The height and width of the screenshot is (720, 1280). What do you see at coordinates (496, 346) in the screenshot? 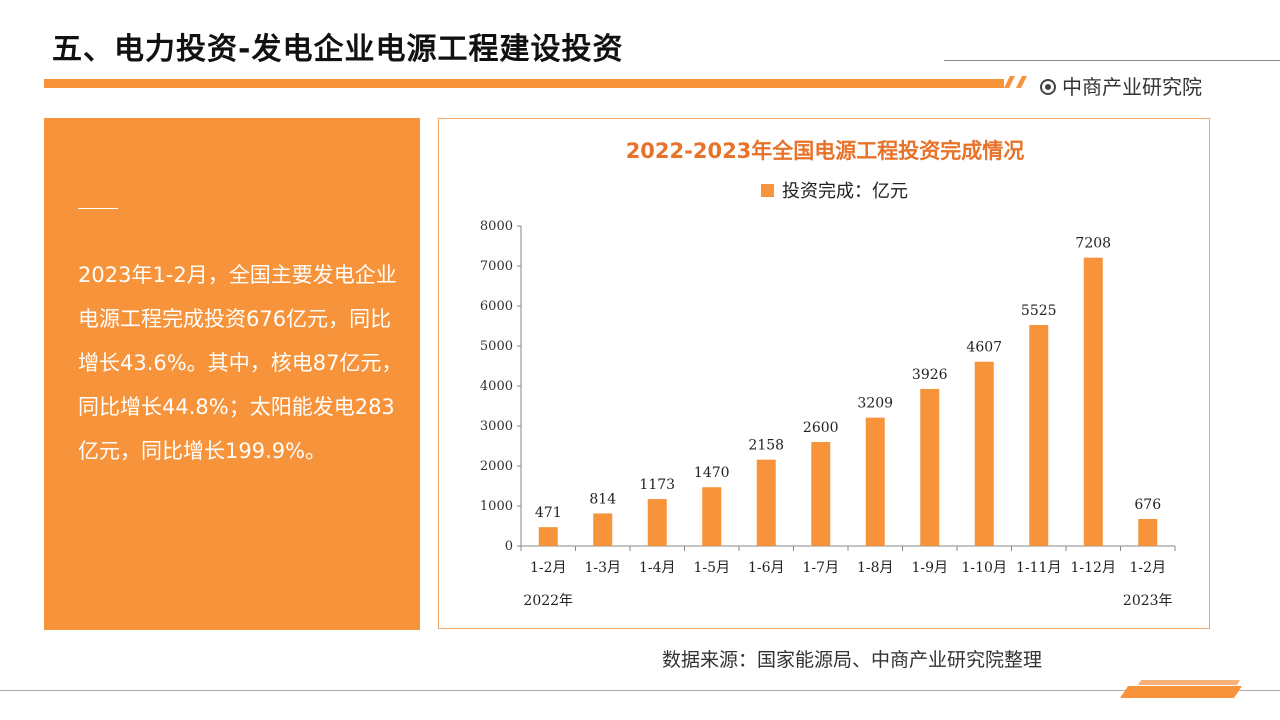
I see `y-tick-label: 5000` at bounding box center [496, 346].